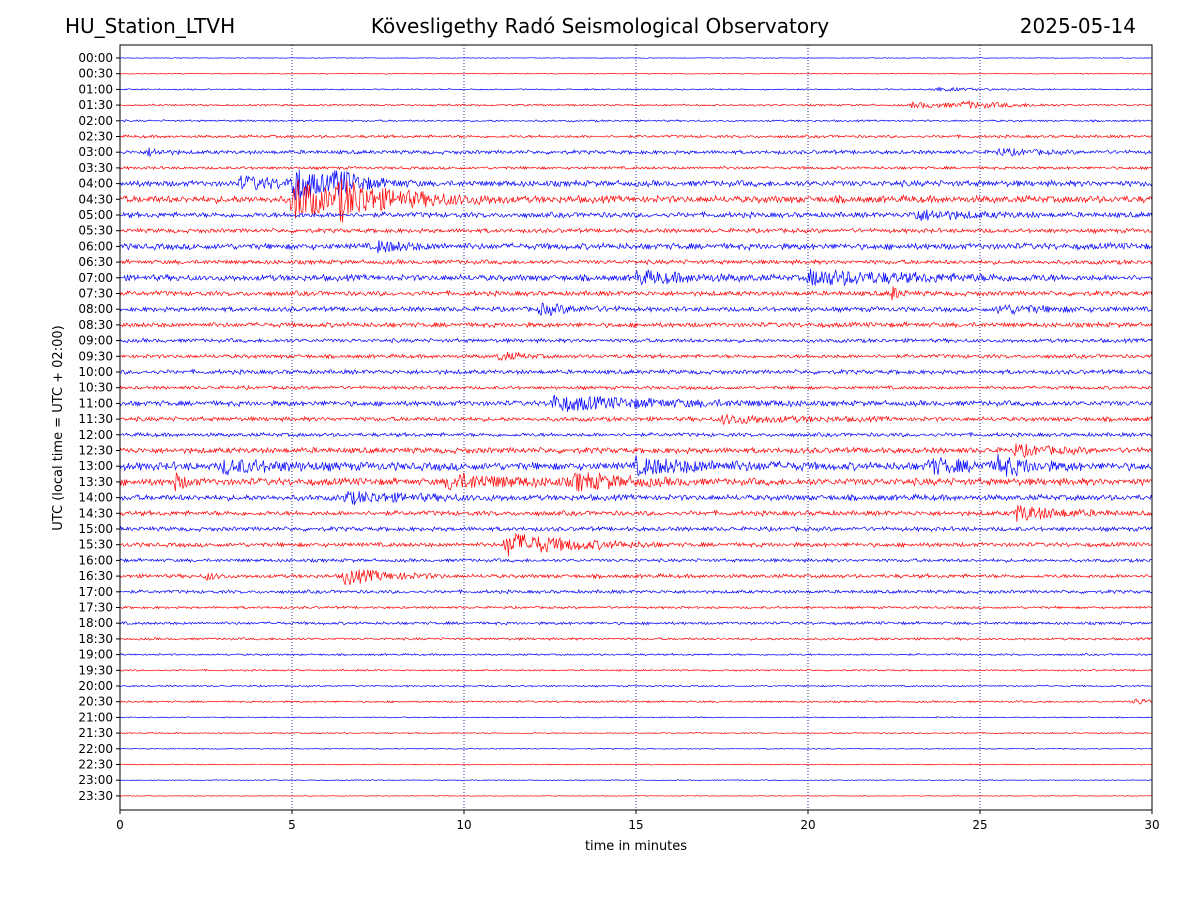 The height and width of the screenshot is (900, 1200). Describe the element at coordinates (95, 388) in the screenshot. I see `y-tick-label-10:30: 10:30` at that location.